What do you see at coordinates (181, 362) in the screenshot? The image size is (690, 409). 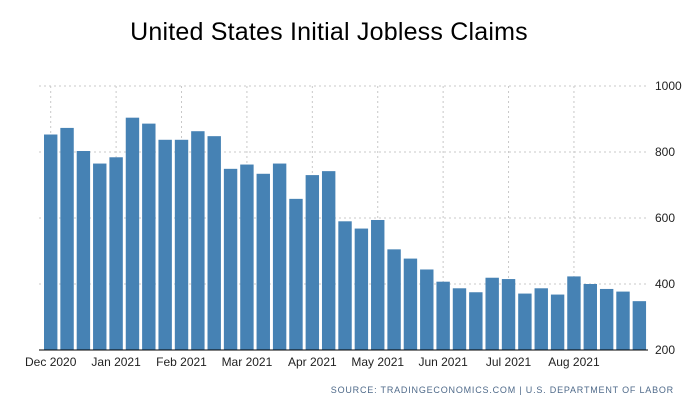 I see `x-tick-label: Feb 2021` at bounding box center [181, 362].